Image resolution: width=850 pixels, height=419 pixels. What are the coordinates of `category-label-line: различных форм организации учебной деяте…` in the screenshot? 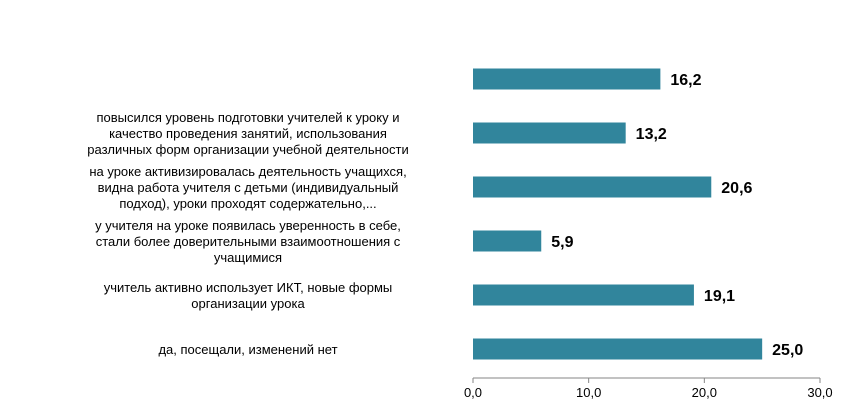 It's located at (248, 149).